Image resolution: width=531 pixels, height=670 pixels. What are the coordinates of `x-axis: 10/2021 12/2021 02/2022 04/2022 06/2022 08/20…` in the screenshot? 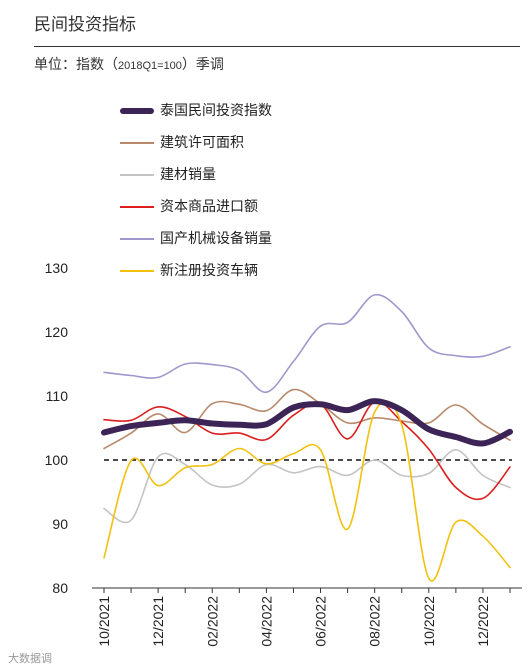 It's located at (307, 617).